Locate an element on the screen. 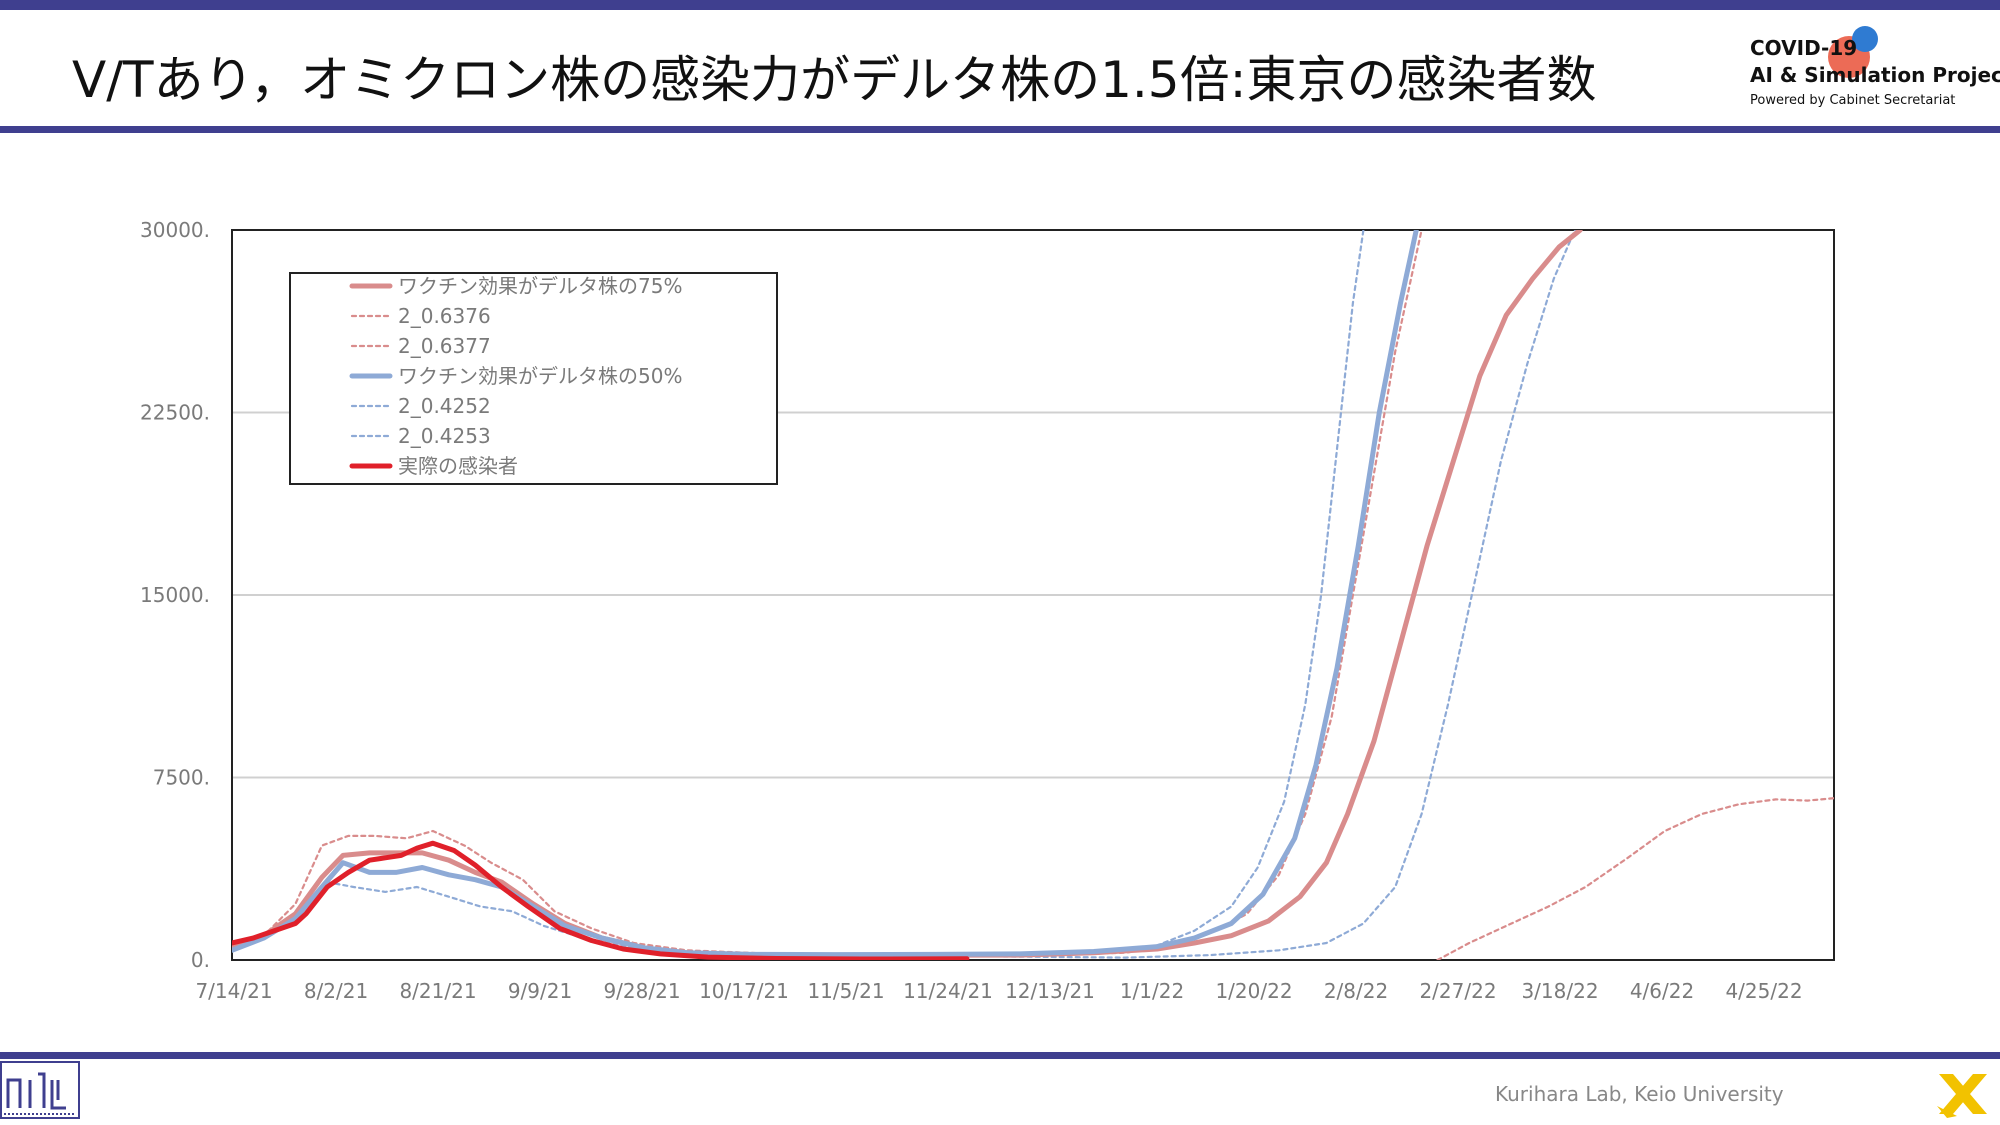  x-tick-label-15: 4/25/22 is located at coordinates (1763, 991).